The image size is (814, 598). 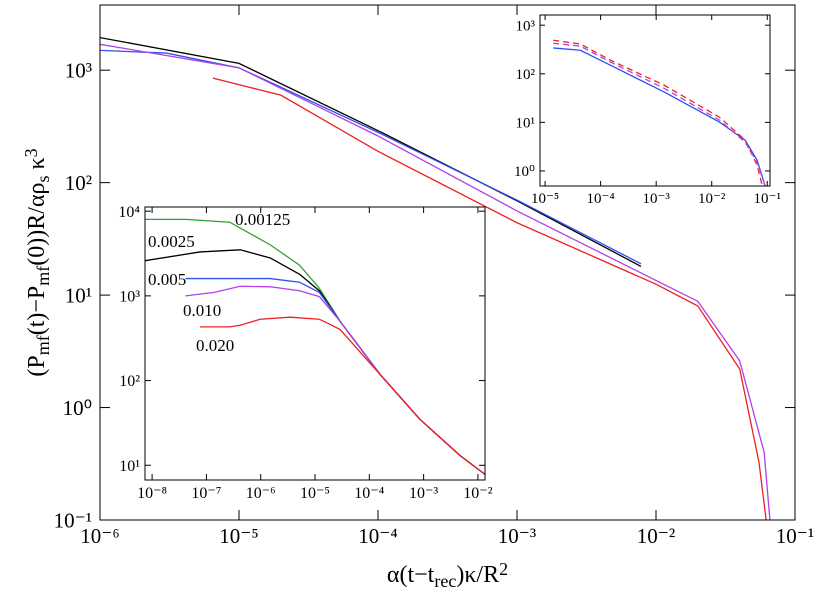 I want to click on y-axis-label: (Pmf(t)−Pmf(0))R/αρs κ3, so click(x=37, y=262).